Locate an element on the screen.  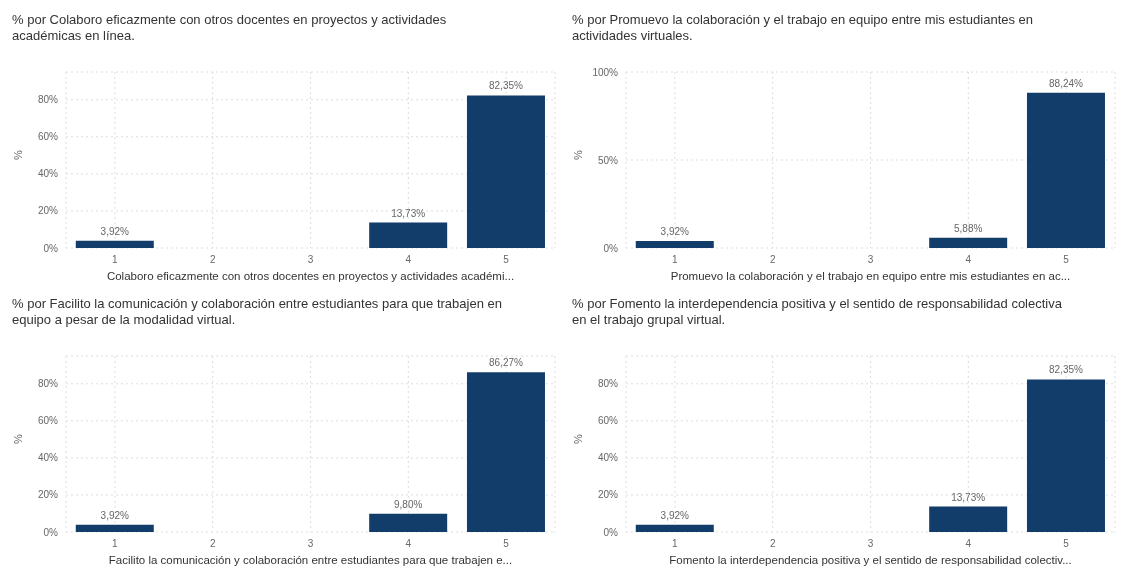
chart-title: % por Fomento la interdependencia positiva y el sentido de responsabilidad colectiva en el trabajo grupal virtual. is located at coordinates (816, 312).